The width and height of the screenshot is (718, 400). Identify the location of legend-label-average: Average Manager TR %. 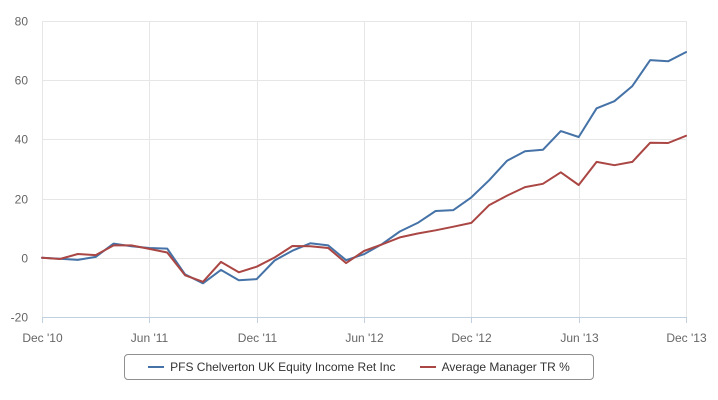
(505, 367).